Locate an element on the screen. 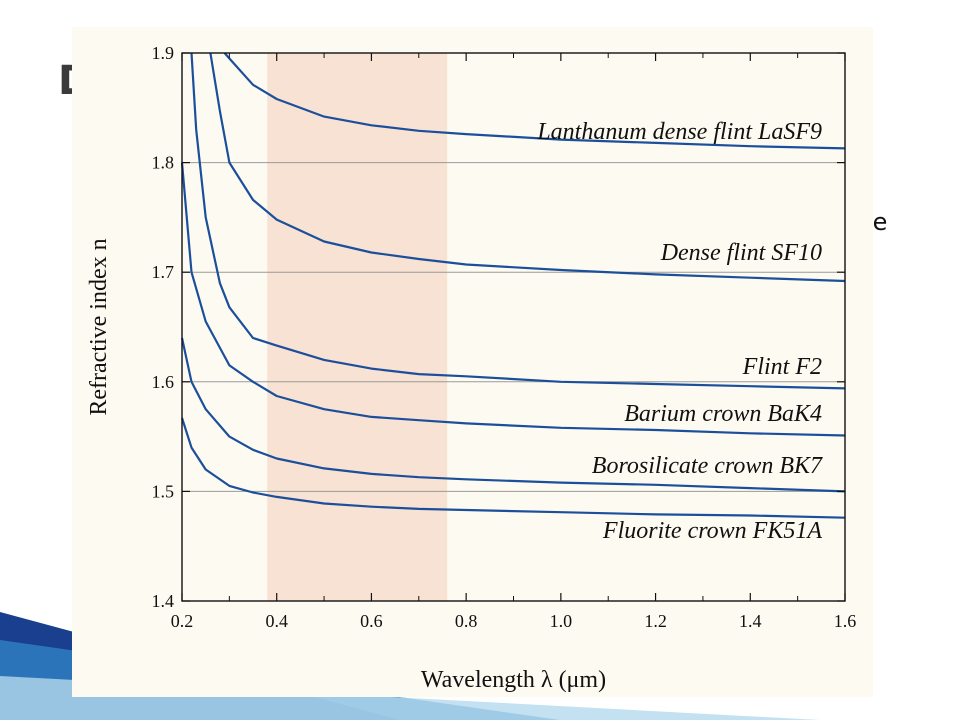 This screenshot has height=720, width=960. series-label: Borosilicate crown BK7 is located at coordinates (707, 466).